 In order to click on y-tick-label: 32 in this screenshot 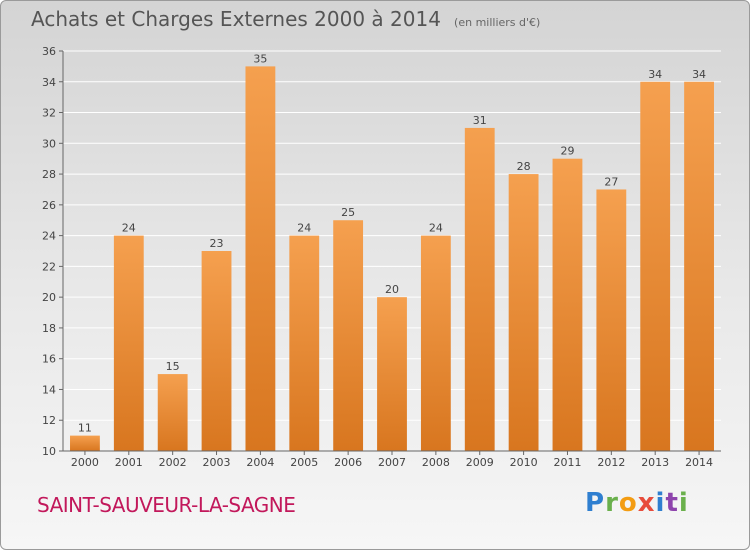, I will do `click(49, 113)`.